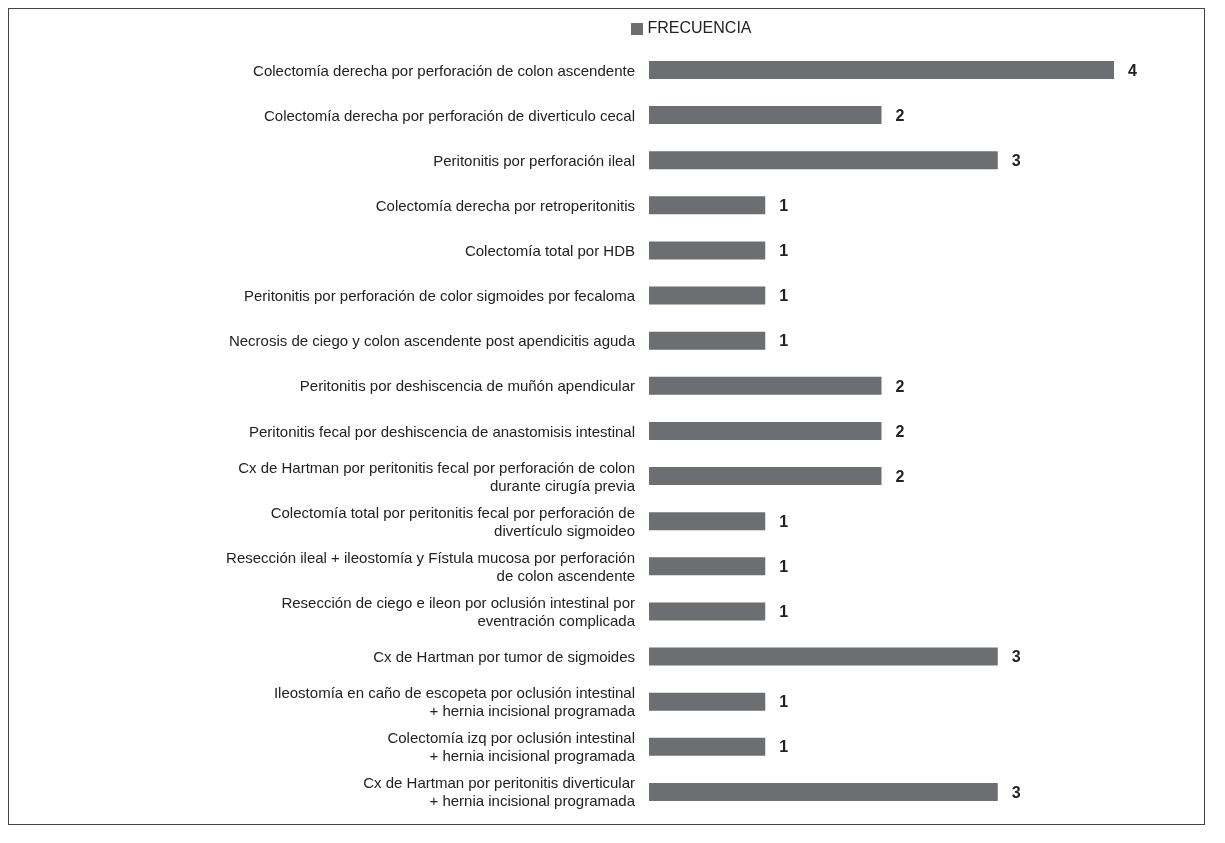 This screenshot has height=843, width=1225. Describe the element at coordinates (505, 205) in the screenshot. I see `y-tick-label: Colectomía derecha por retroperitonitis` at that location.